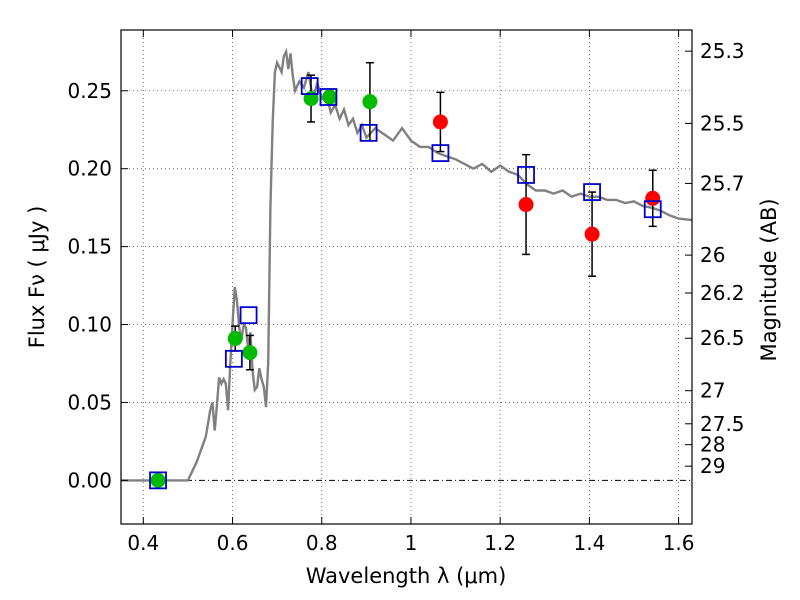 The width and height of the screenshot is (800, 600). Describe the element at coordinates (89, 169) in the screenshot. I see `y-tick-label: 0.20` at that location.